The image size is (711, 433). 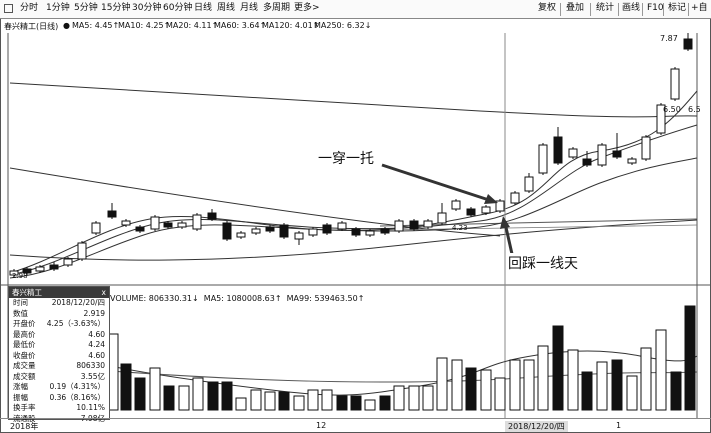 I want to click on menu-icon, so click(x=8, y=8).